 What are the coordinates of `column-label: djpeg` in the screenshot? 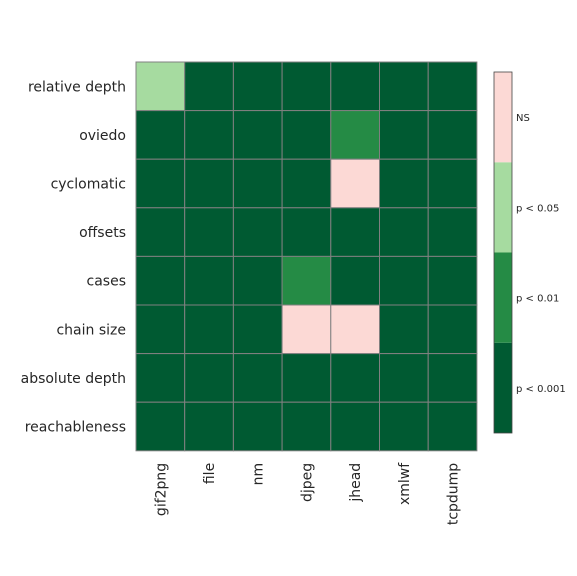 It's located at (307, 482).